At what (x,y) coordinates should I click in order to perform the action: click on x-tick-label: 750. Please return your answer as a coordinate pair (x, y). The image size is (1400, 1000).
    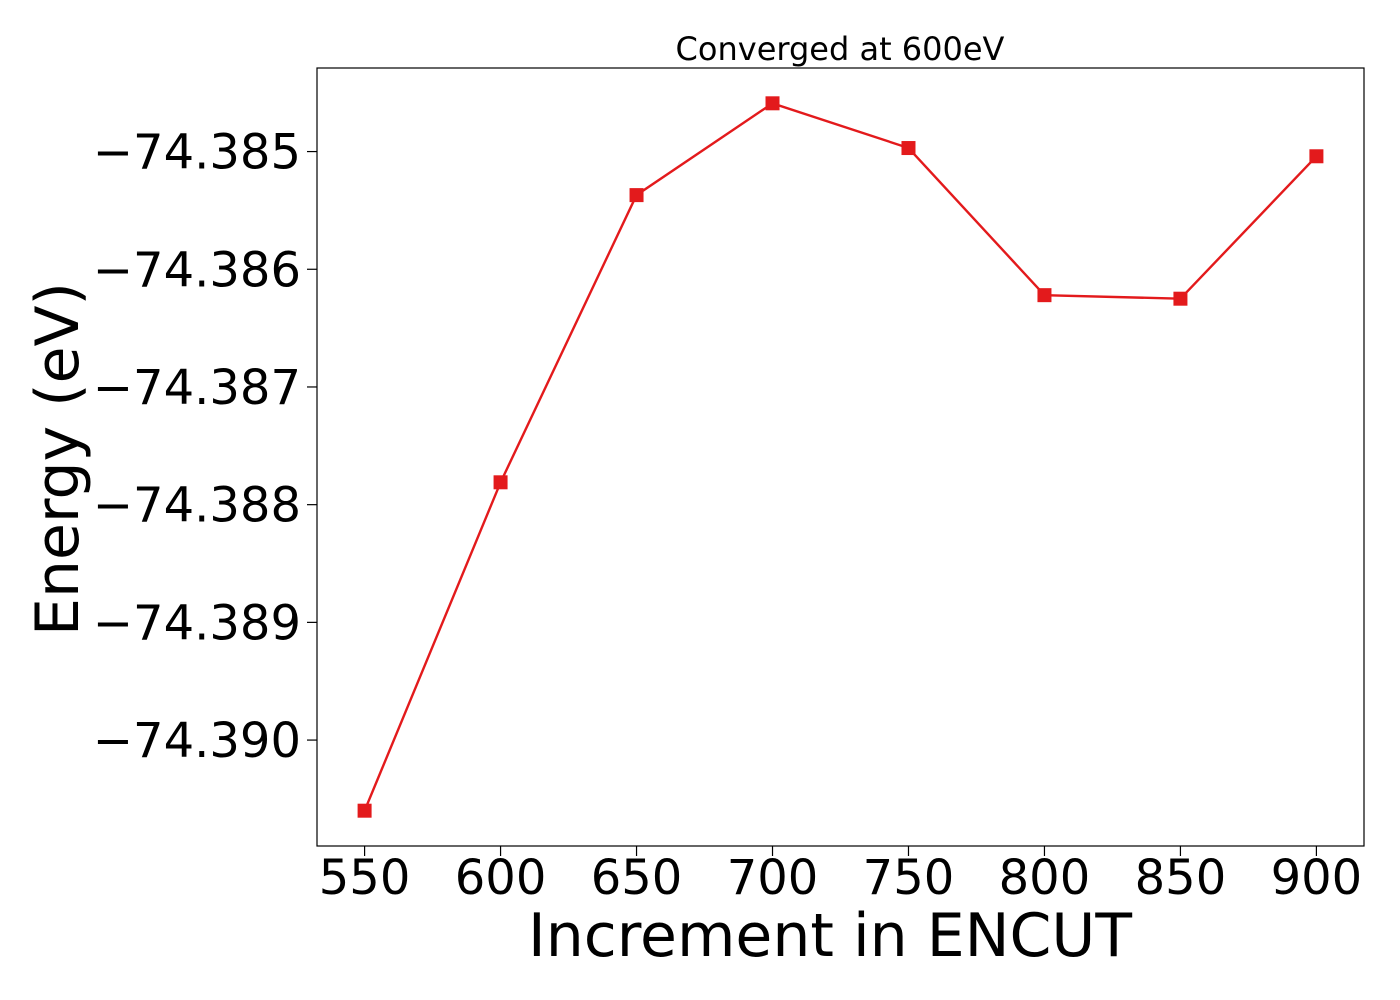
    Looking at the image, I should click on (909, 878).